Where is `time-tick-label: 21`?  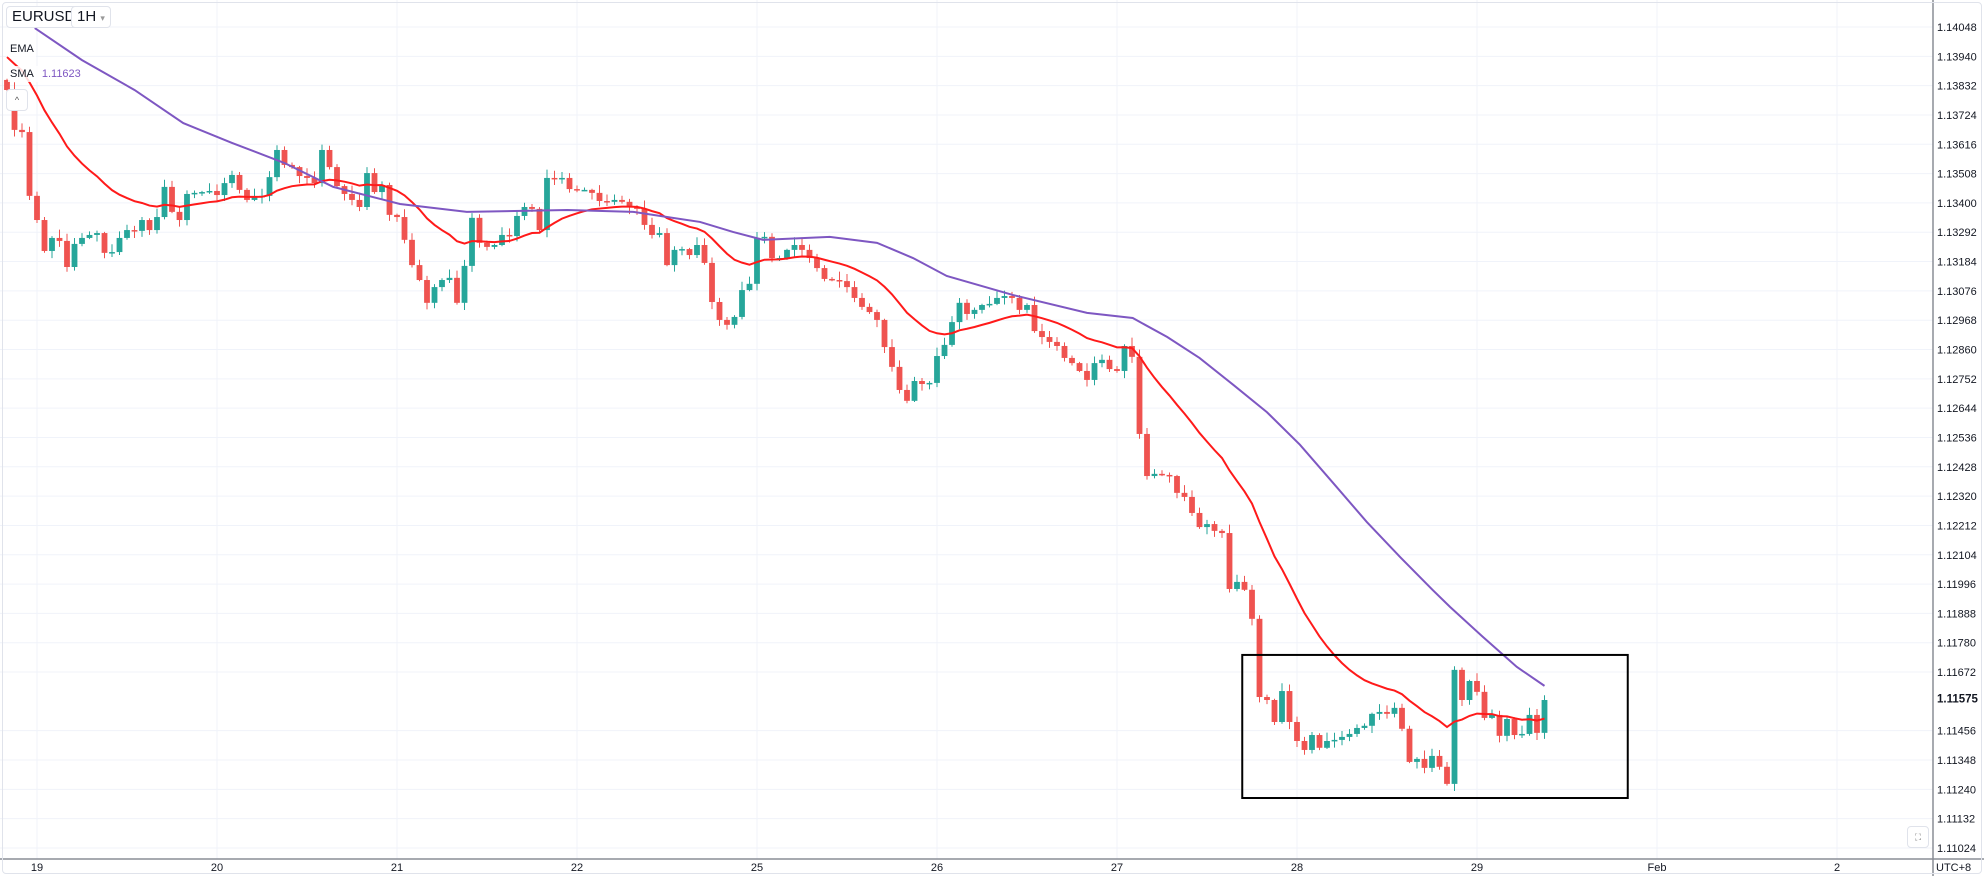 time-tick-label: 21 is located at coordinates (397, 868).